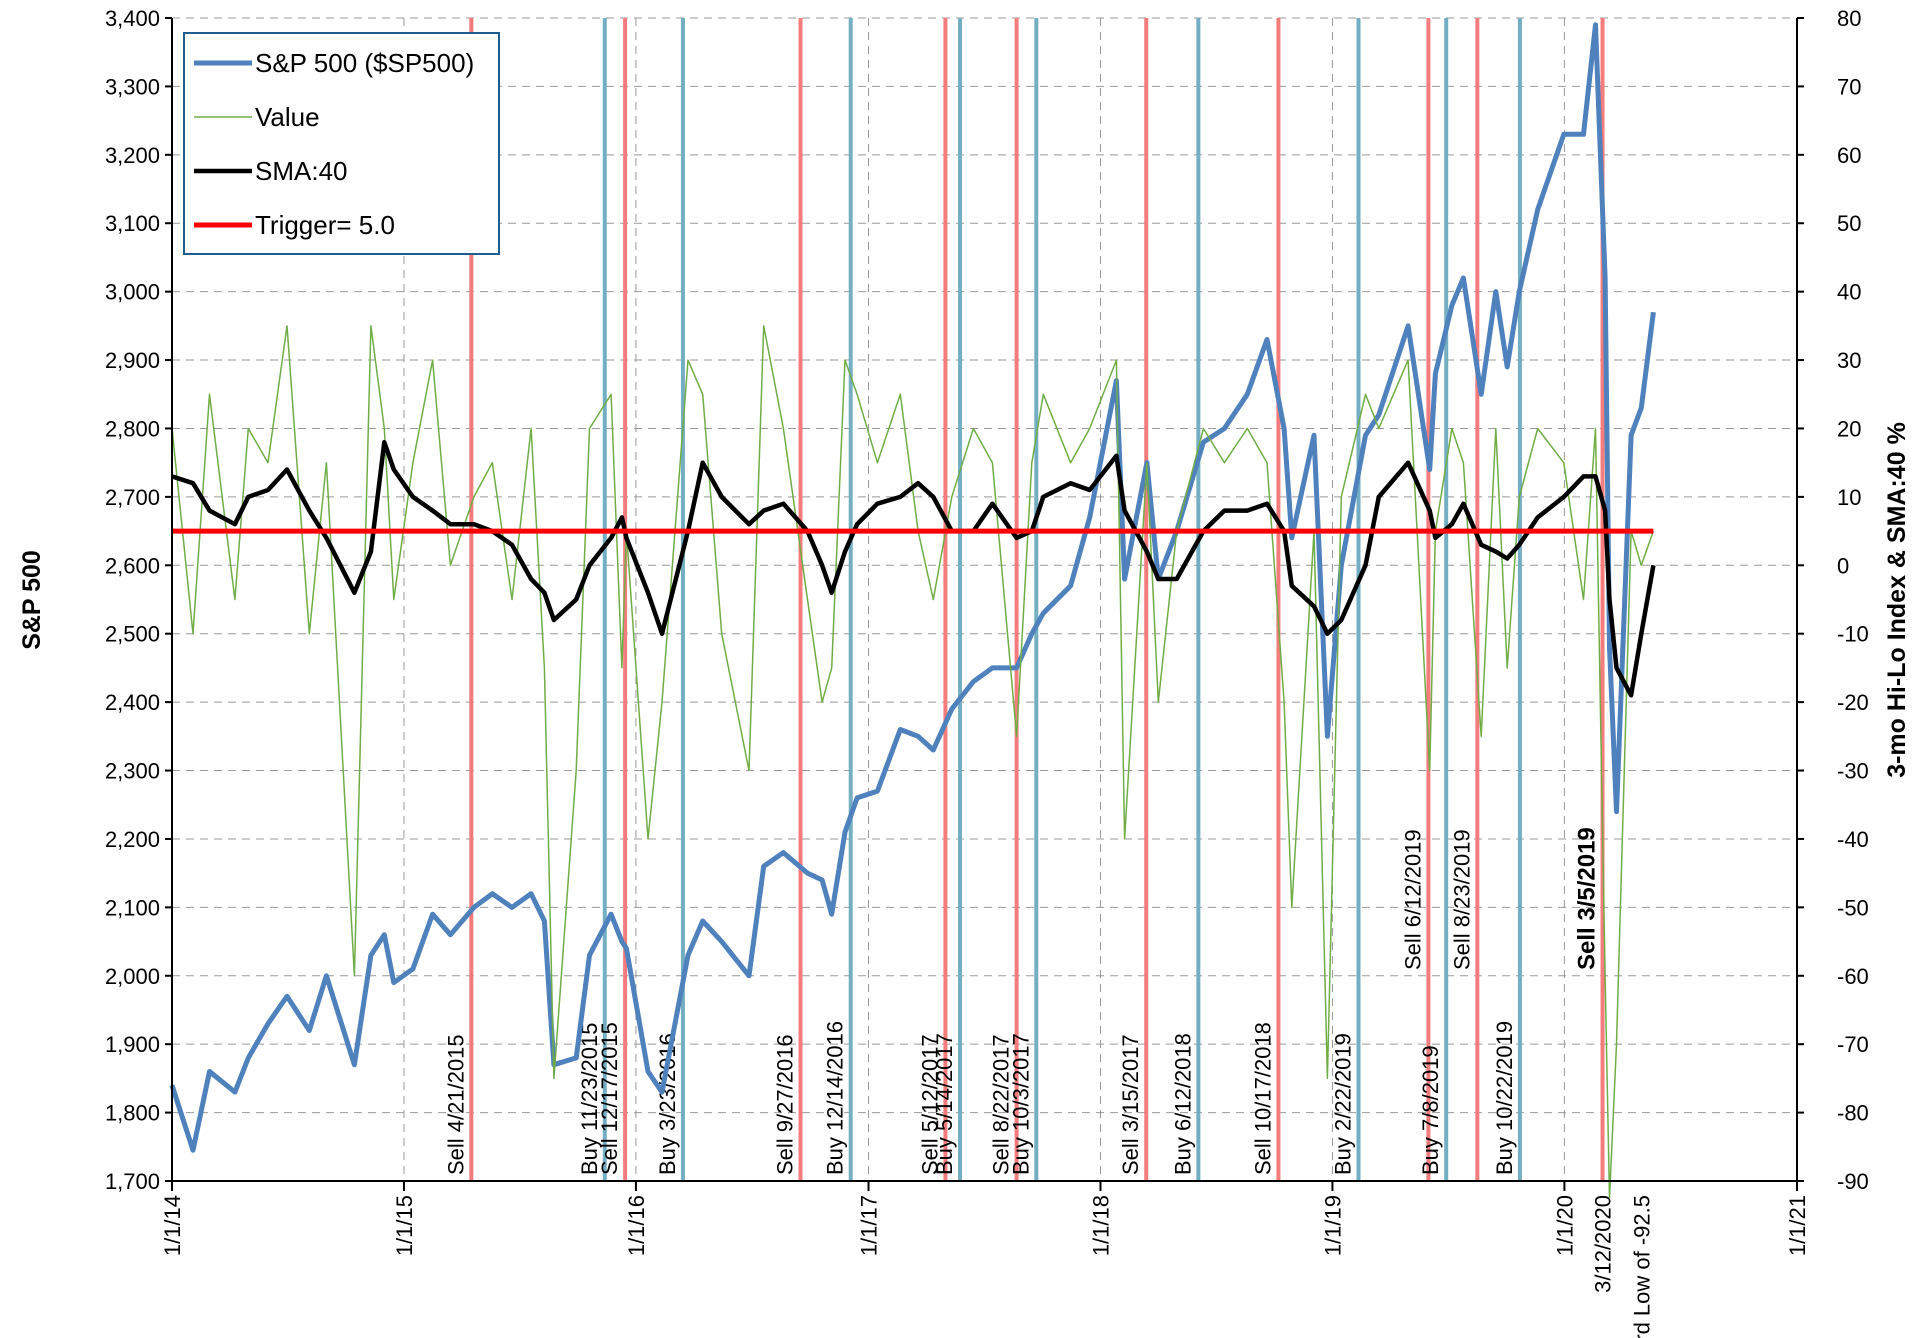 The height and width of the screenshot is (1338, 1923). I want to click on signal-label: Buy 7/8/2019, so click(1430, 1110).